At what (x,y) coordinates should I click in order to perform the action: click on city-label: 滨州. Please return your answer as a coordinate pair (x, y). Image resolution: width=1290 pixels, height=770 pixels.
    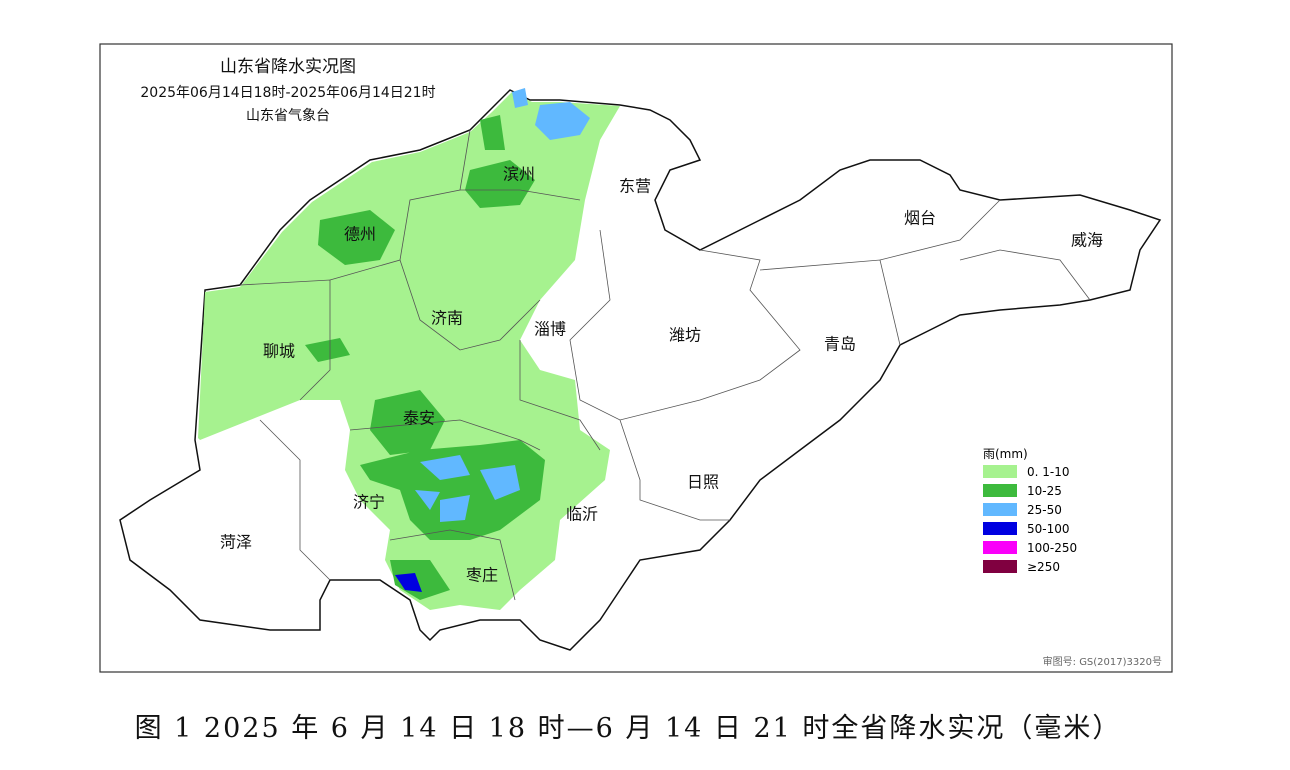
    Looking at the image, I should click on (519, 174).